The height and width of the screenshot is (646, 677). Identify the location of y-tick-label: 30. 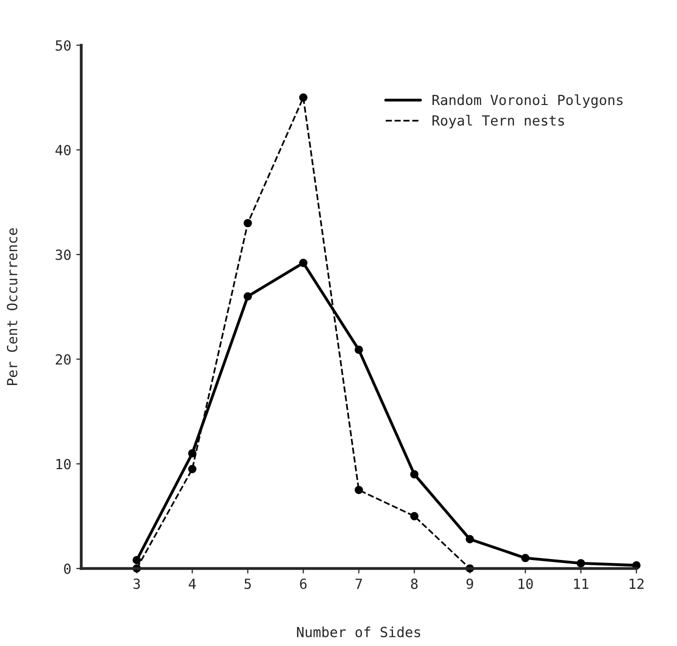
(63, 255).